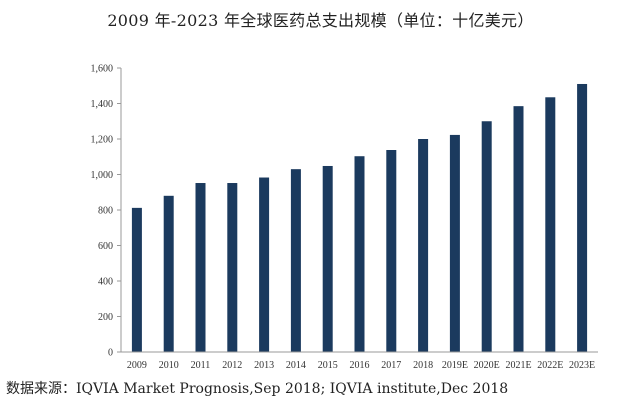 This screenshot has width=641, height=403. Describe the element at coordinates (518, 365) in the screenshot. I see `x-tick-label: 2021E` at that location.